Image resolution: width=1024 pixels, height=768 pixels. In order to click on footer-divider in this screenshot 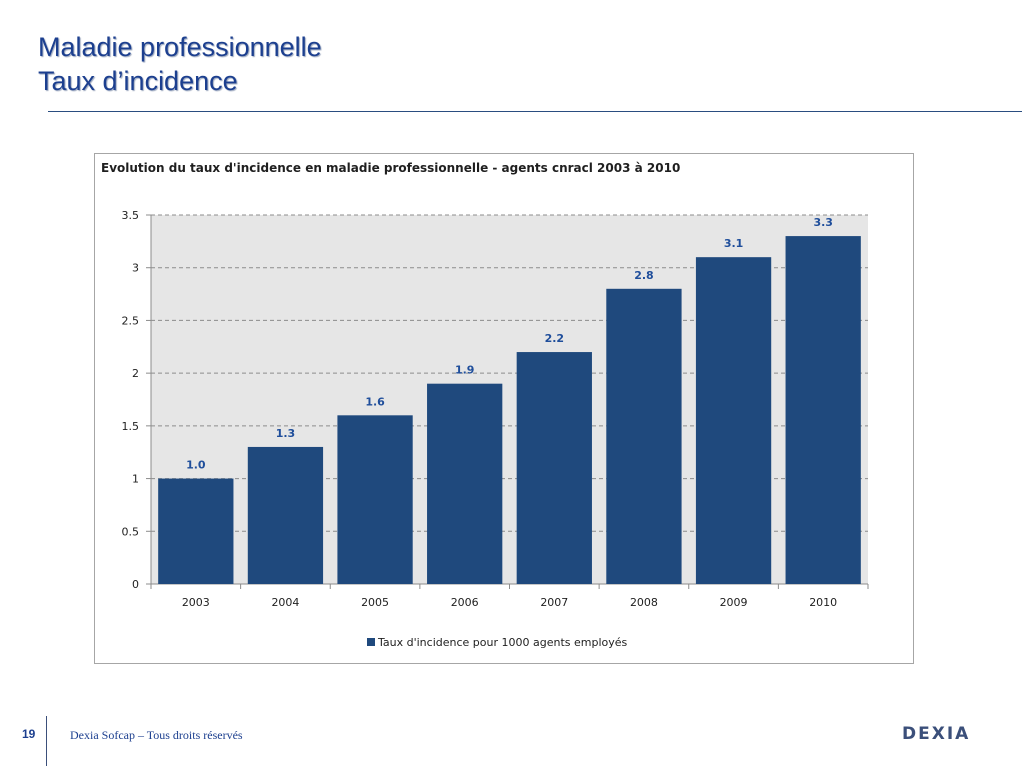, I will do `click(46, 741)`.